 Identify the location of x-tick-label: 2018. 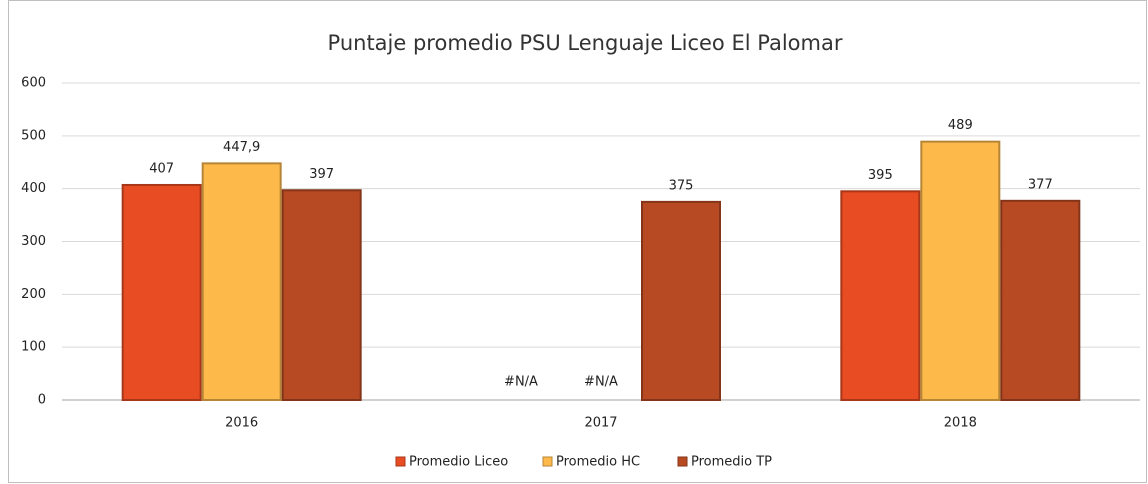
(960, 423).